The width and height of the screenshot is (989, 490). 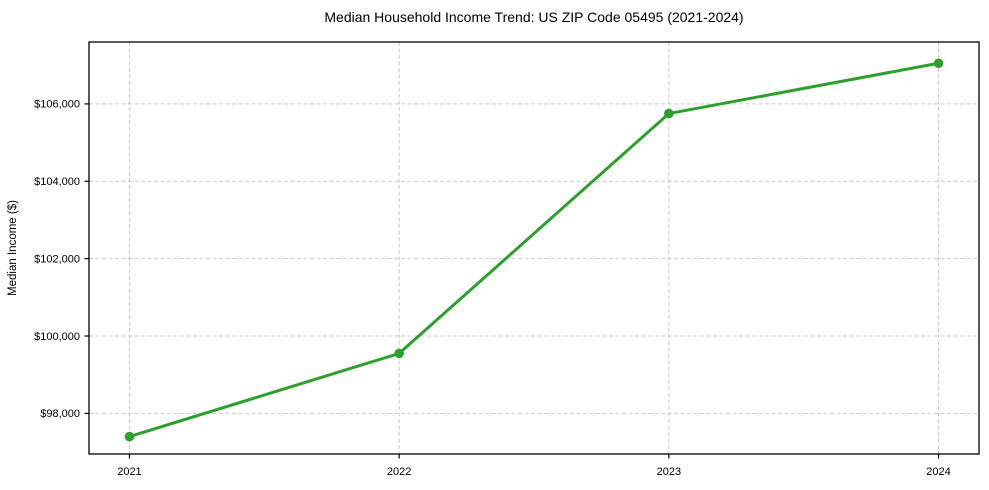 What do you see at coordinates (57, 259) in the screenshot?
I see `y-tick-label: $102,000` at bounding box center [57, 259].